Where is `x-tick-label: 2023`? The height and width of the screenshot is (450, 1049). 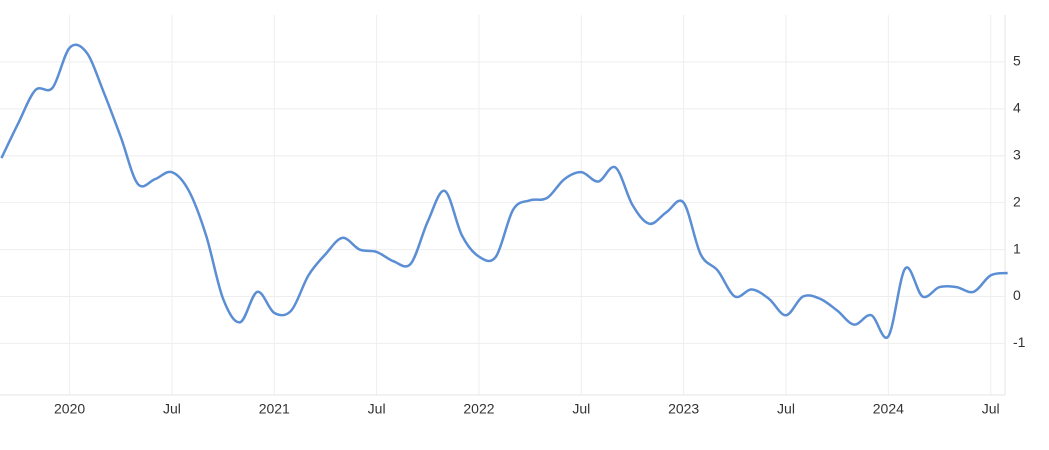
x-tick-label: 2023 is located at coordinates (683, 409).